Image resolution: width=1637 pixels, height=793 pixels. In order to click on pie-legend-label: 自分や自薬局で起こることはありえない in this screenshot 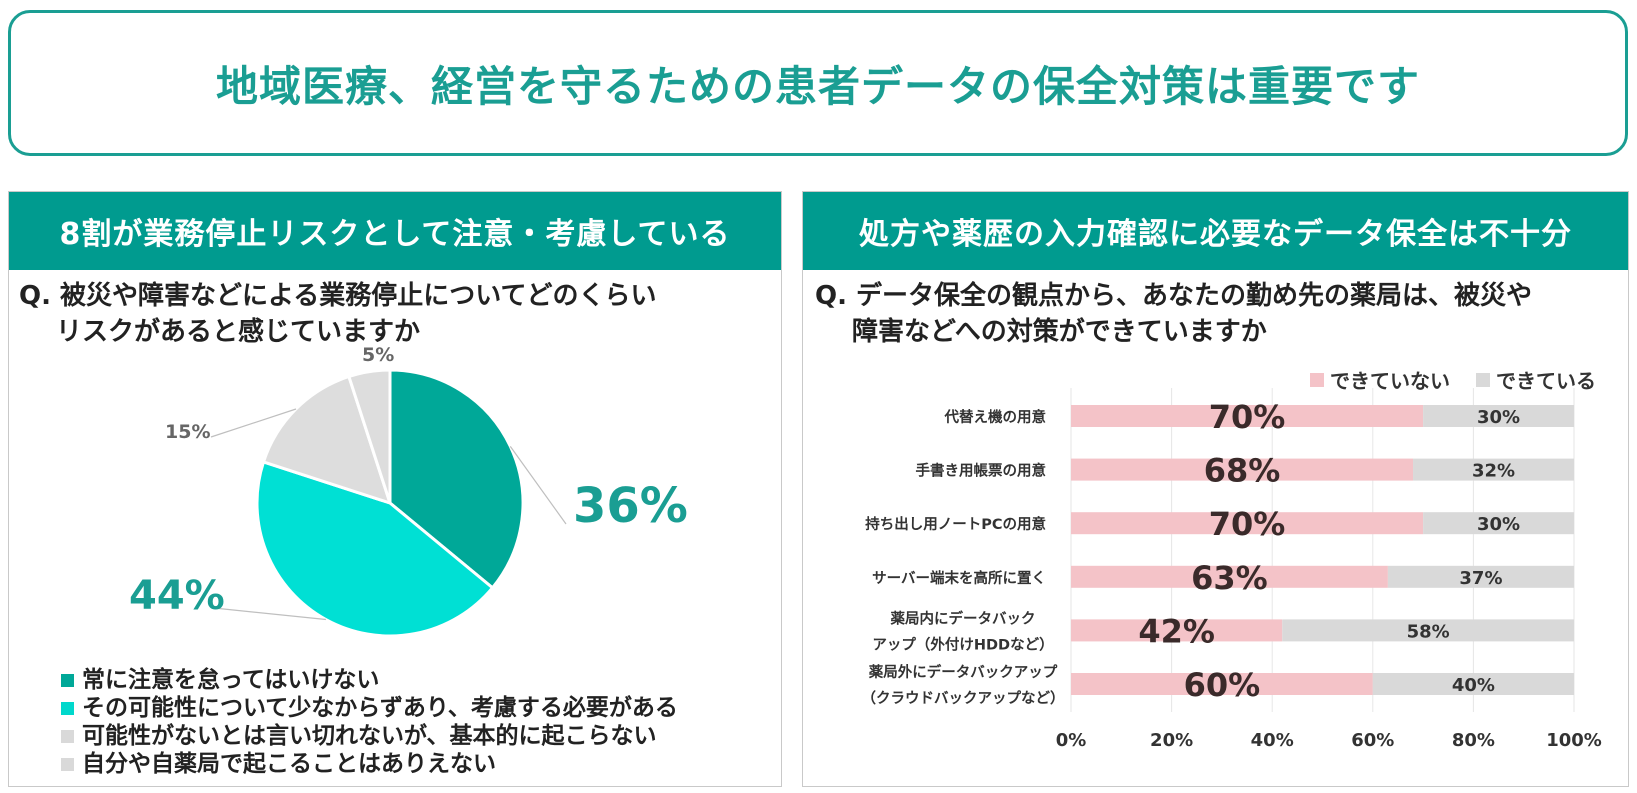, I will do `click(289, 764)`.